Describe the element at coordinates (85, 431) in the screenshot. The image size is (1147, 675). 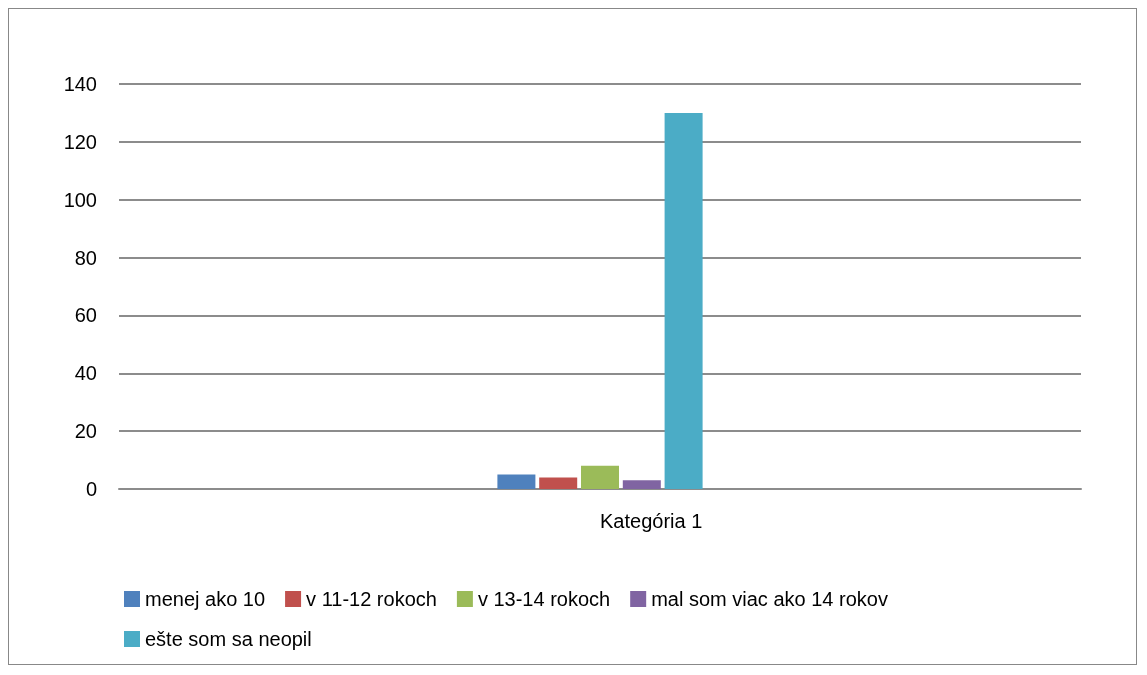
I see `y-tick-label: 20` at that location.